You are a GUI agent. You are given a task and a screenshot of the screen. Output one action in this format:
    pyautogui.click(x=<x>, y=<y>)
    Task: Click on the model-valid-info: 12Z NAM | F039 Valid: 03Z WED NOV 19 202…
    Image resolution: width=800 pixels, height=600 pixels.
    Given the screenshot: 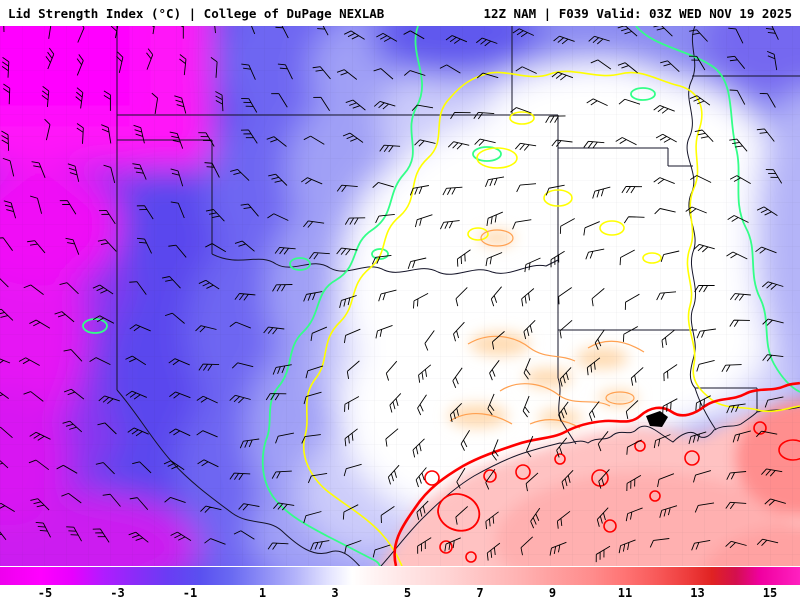 What is the action you would take?
    pyautogui.click(x=637, y=13)
    